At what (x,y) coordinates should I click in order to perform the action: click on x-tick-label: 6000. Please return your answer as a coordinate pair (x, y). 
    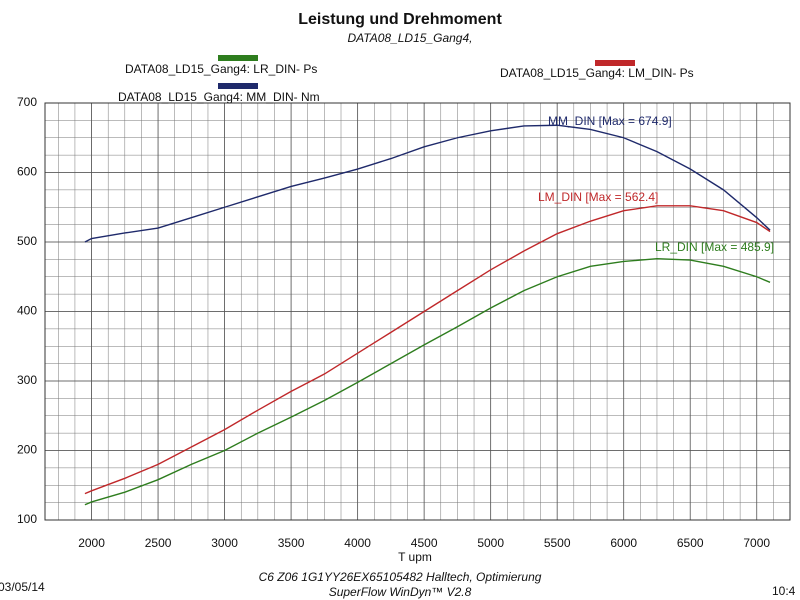
    Looking at the image, I should click on (623, 543).